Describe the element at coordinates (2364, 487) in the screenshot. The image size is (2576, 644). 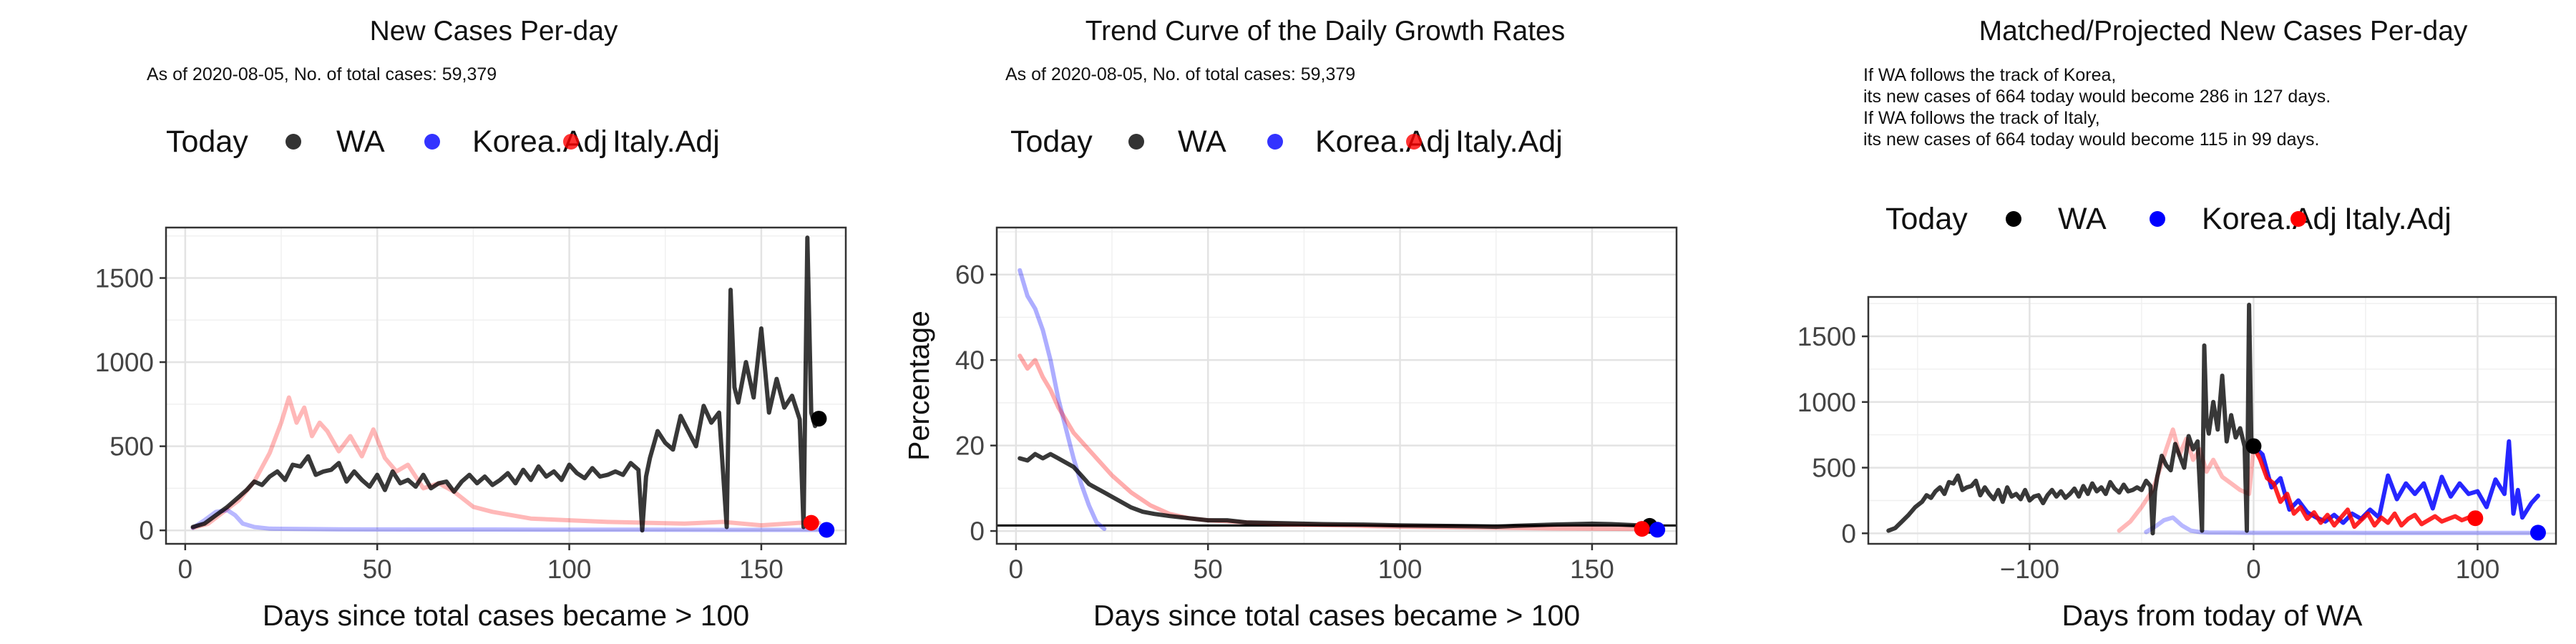
I see `series-line-italy-adj-projected` at that location.